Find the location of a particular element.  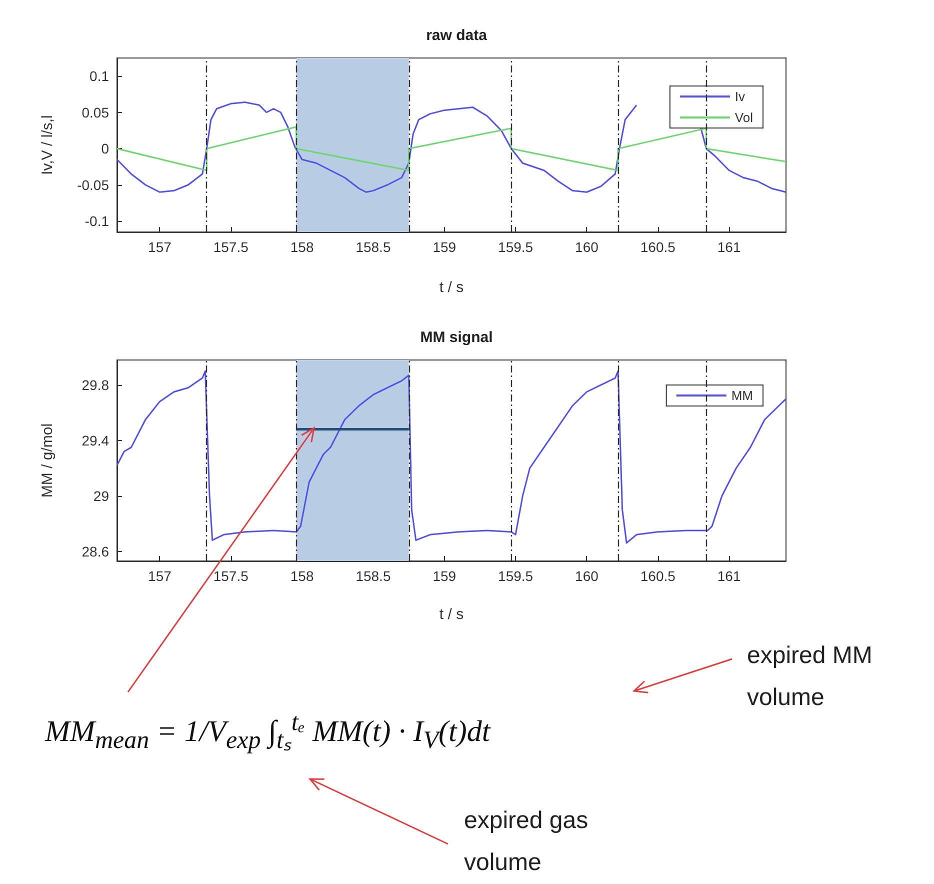

text: MM$_{mean}$ = 1/V$_{exp}$ ∫$_{tₛ}$$^{tₑ}$ MM(t) · I$_{V}$(t)dt is located at coordinates (267, 731).